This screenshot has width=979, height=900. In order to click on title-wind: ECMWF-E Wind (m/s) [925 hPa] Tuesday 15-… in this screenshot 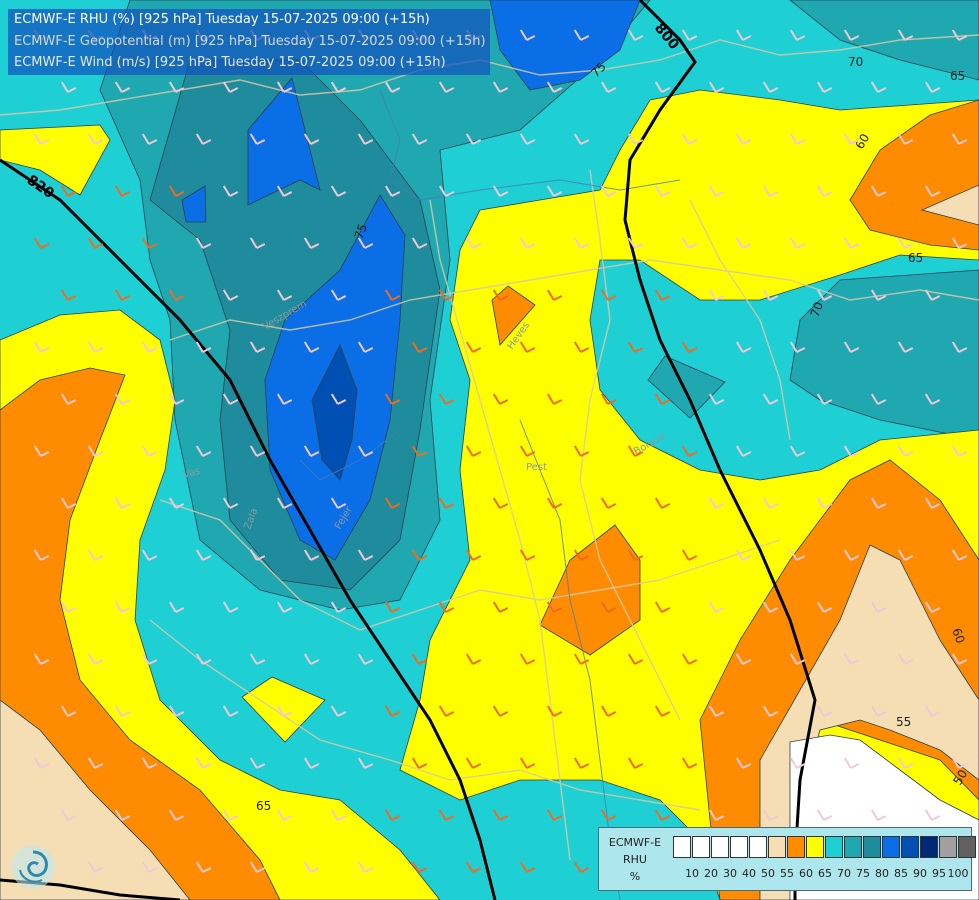, I will do `click(230, 62)`.